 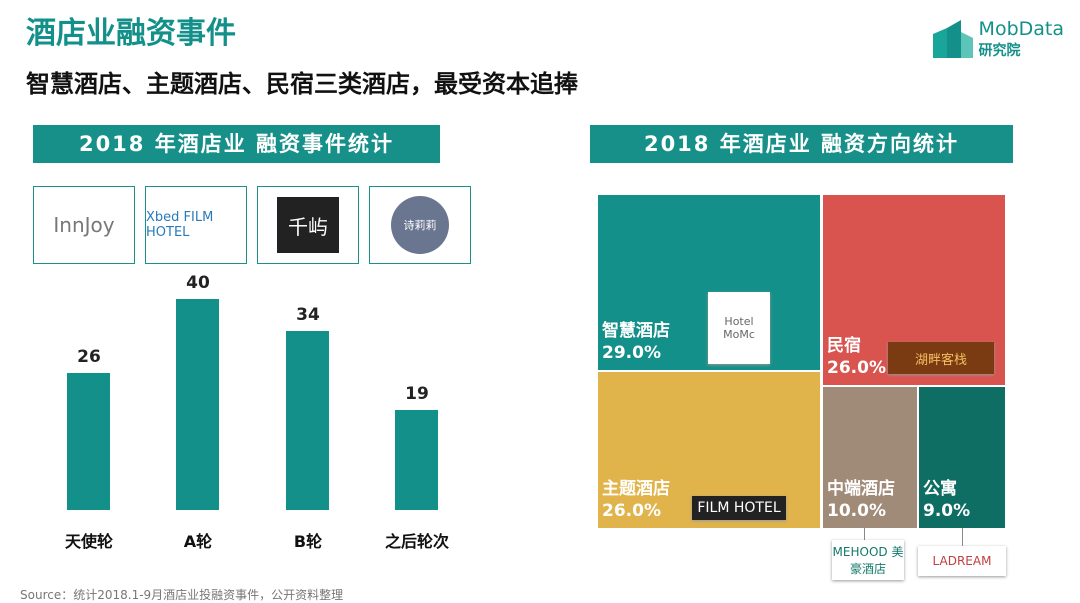 I want to click on tile-value: 10.0%, so click(x=856, y=511).